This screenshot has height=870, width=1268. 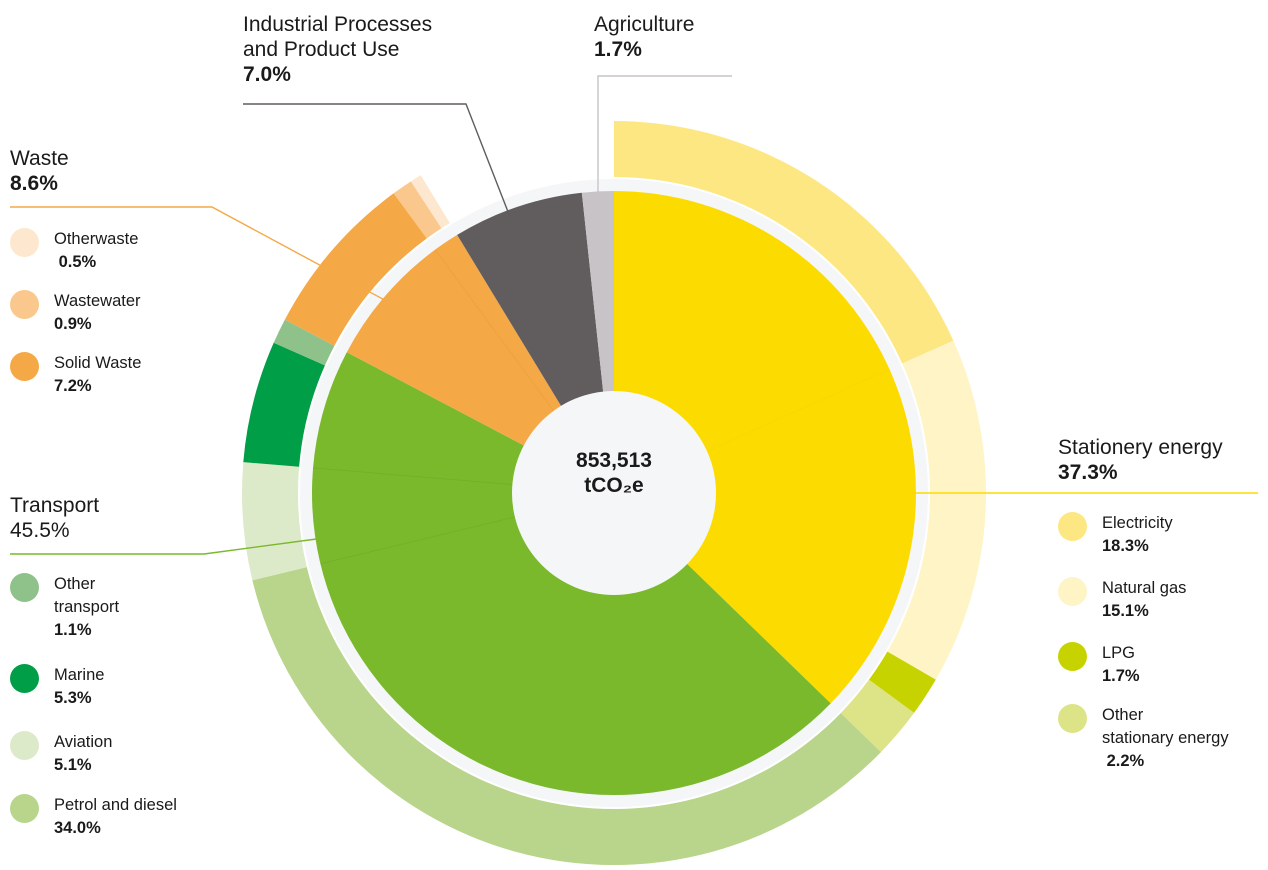 What do you see at coordinates (73, 697) in the screenshot?
I see `legend-percent-marine: 5.3%` at bounding box center [73, 697].